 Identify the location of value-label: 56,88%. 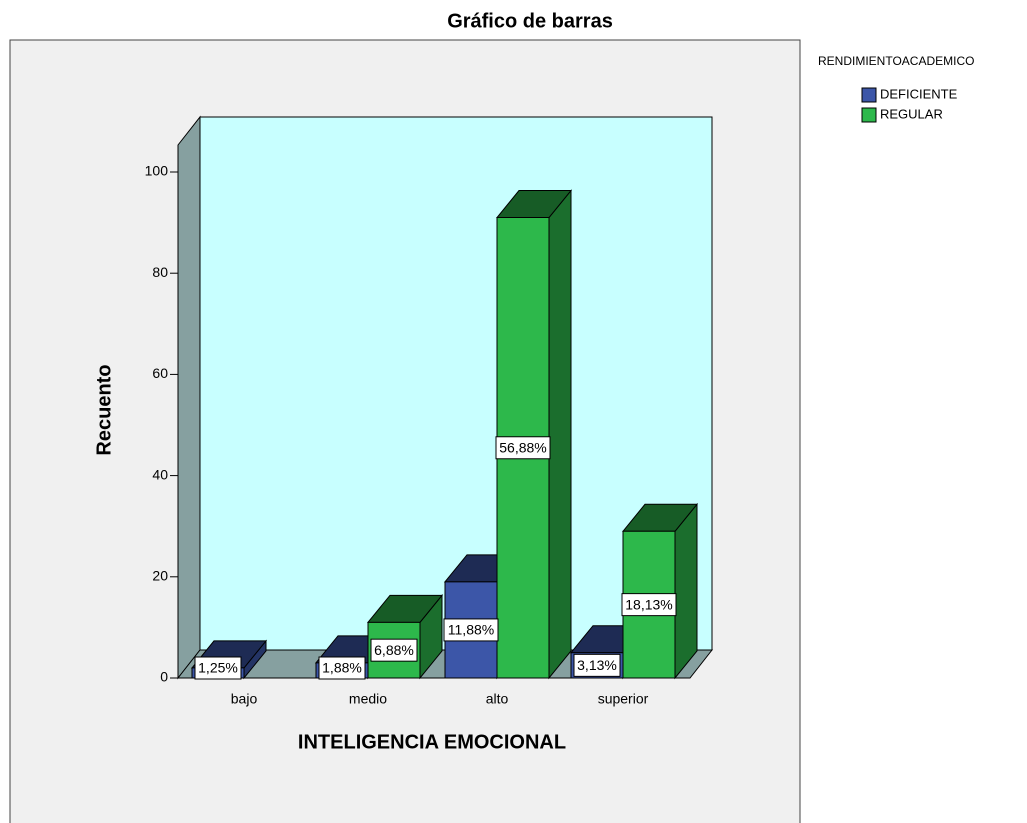
(522, 447).